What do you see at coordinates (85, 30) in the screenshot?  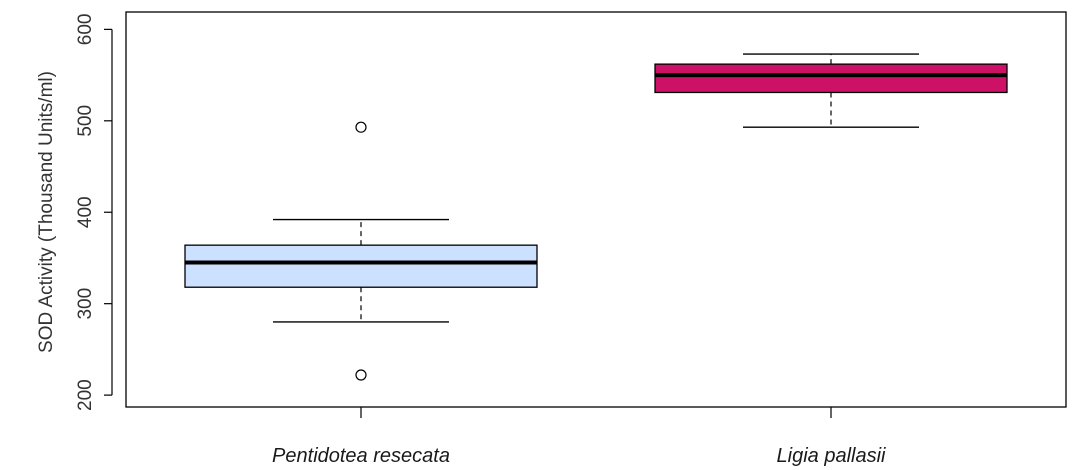 I see `y-tick-label: 600` at bounding box center [85, 30].